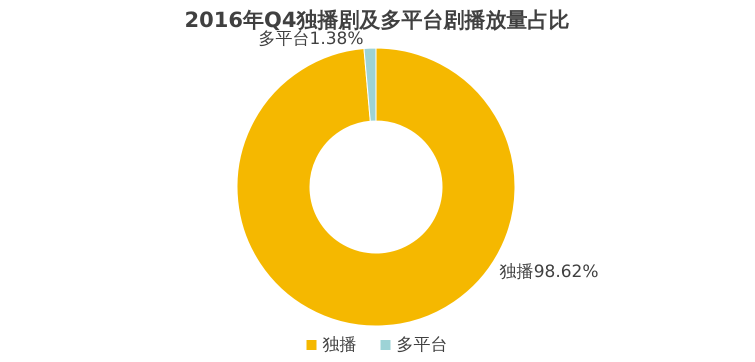 This screenshot has width=755, height=362. I want to click on chart-title: 2016年Q4独播剧及多平台剧播放量占比, so click(377, 20).